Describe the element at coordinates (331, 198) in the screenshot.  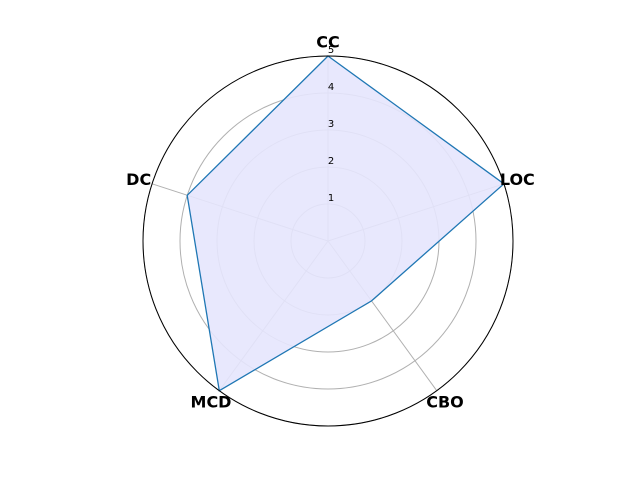
I see `r-tick-label-1: 1` at that location.